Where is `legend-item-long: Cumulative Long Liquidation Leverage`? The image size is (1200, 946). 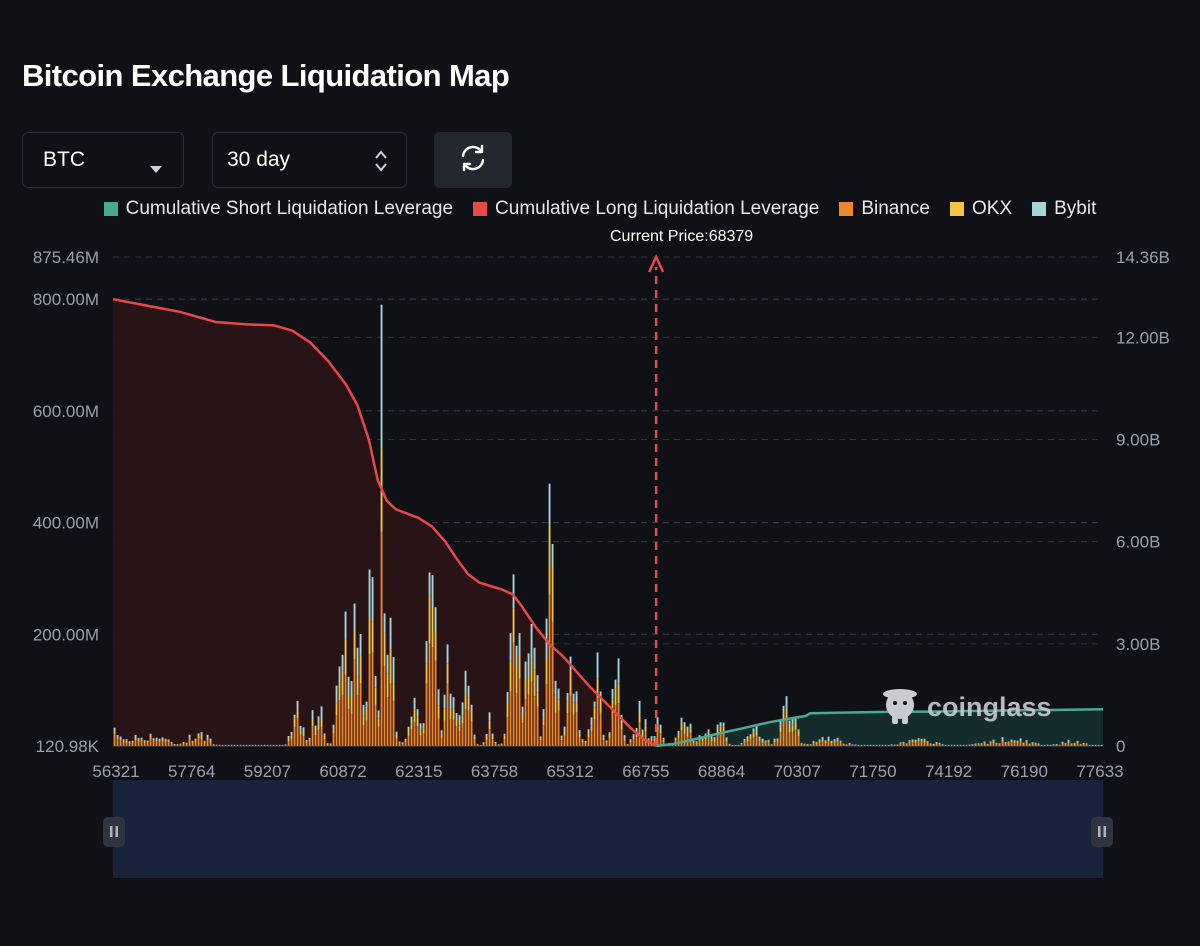 legend-item-long: Cumulative Long Liquidation Leverage is located at coordinates (646, 209).